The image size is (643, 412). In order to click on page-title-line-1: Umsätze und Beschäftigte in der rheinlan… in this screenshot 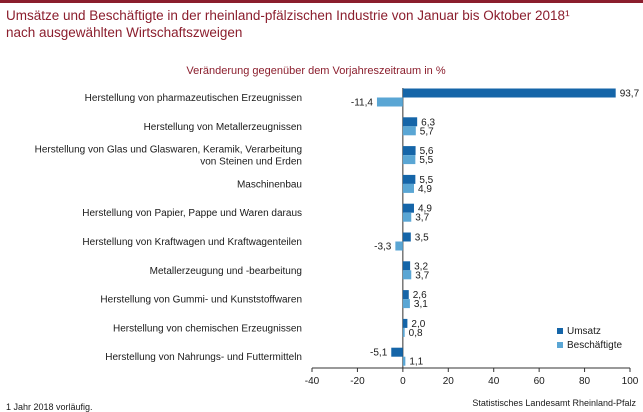, I will do `click(288, 15)`.